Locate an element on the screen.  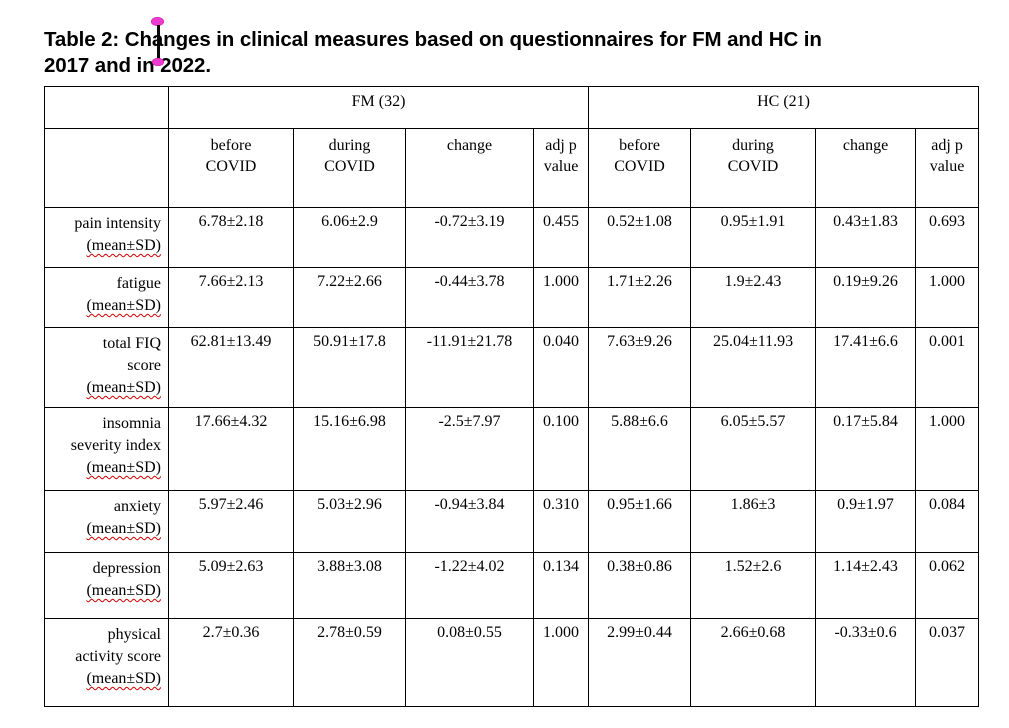
data-cell: 0.084 is located at coordinates (947, 521).